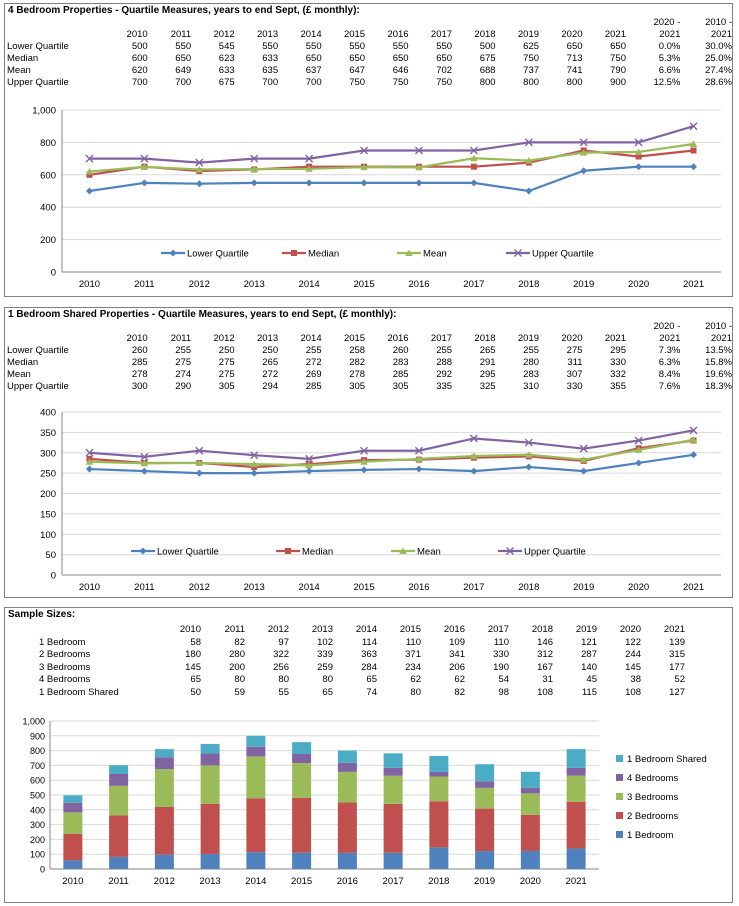 The image size is (739, 906). Describe the element at coordinates (677, 642) in the screenshot. I see `value-cell: 139` at that location.